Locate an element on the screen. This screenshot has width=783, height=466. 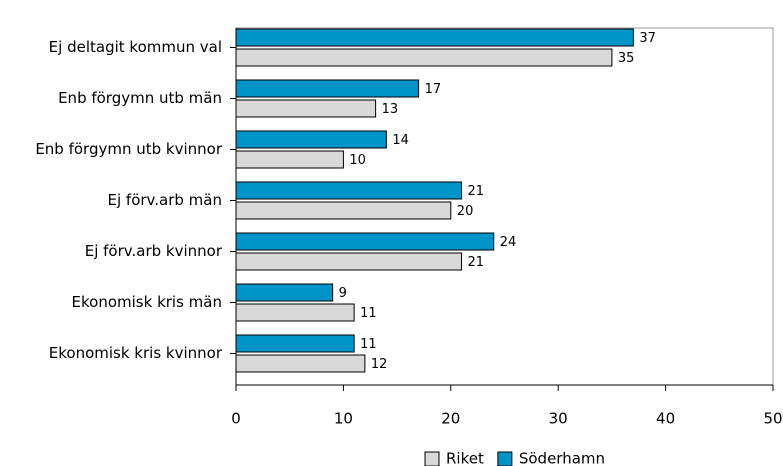
y-tick-label: Ej deltagit kommun val is located at coordinates (135, 47).